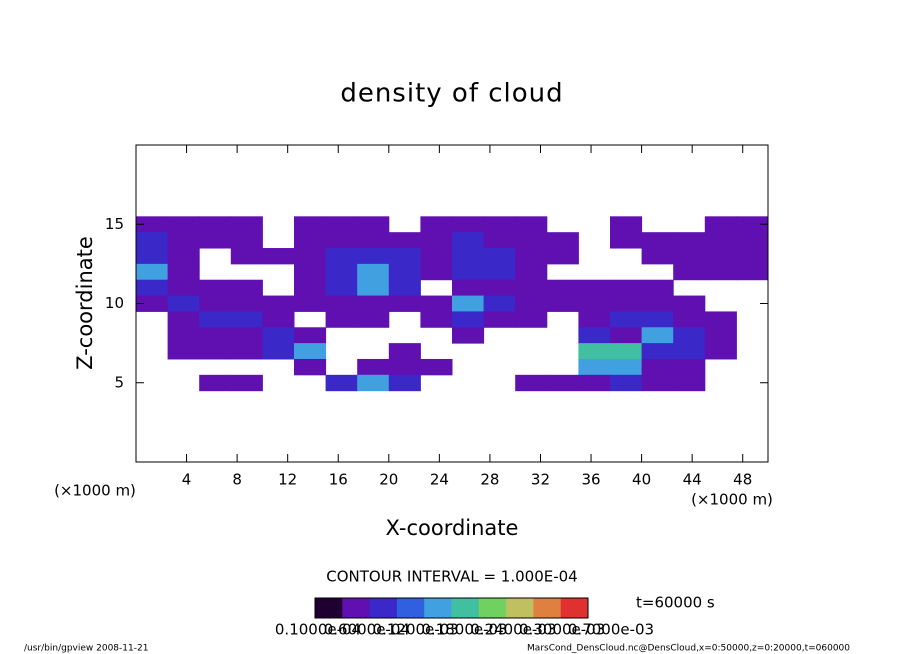 The height and width of the screenshot is (654, 904). What do you see at coordinates (675, 603) in the screenshot?
I see `time-label: t=60000 s` at bounding box center [675, 603].